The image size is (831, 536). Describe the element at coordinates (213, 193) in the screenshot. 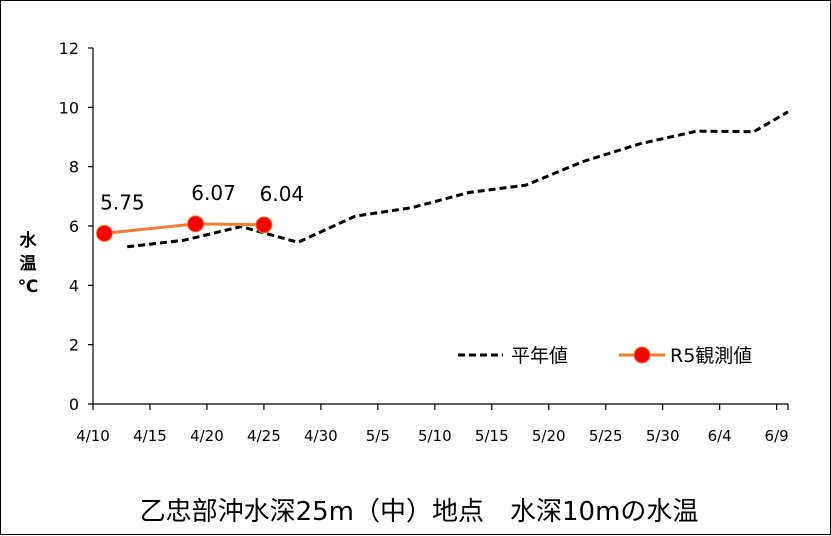

I see `data-label: 6.07` at that location.